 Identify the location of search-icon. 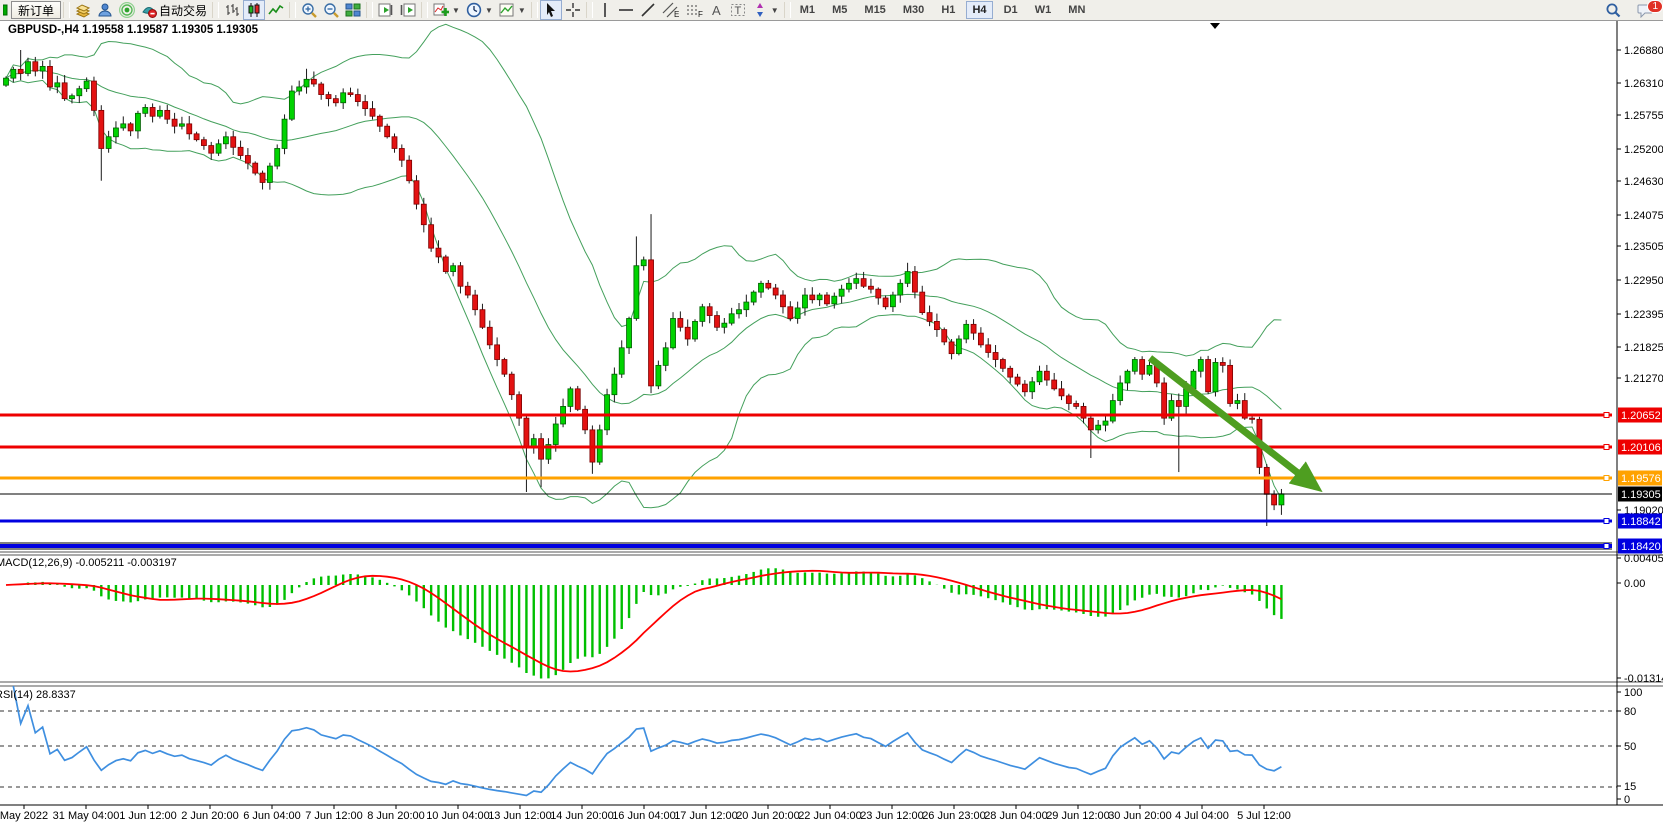
(1613, 10).